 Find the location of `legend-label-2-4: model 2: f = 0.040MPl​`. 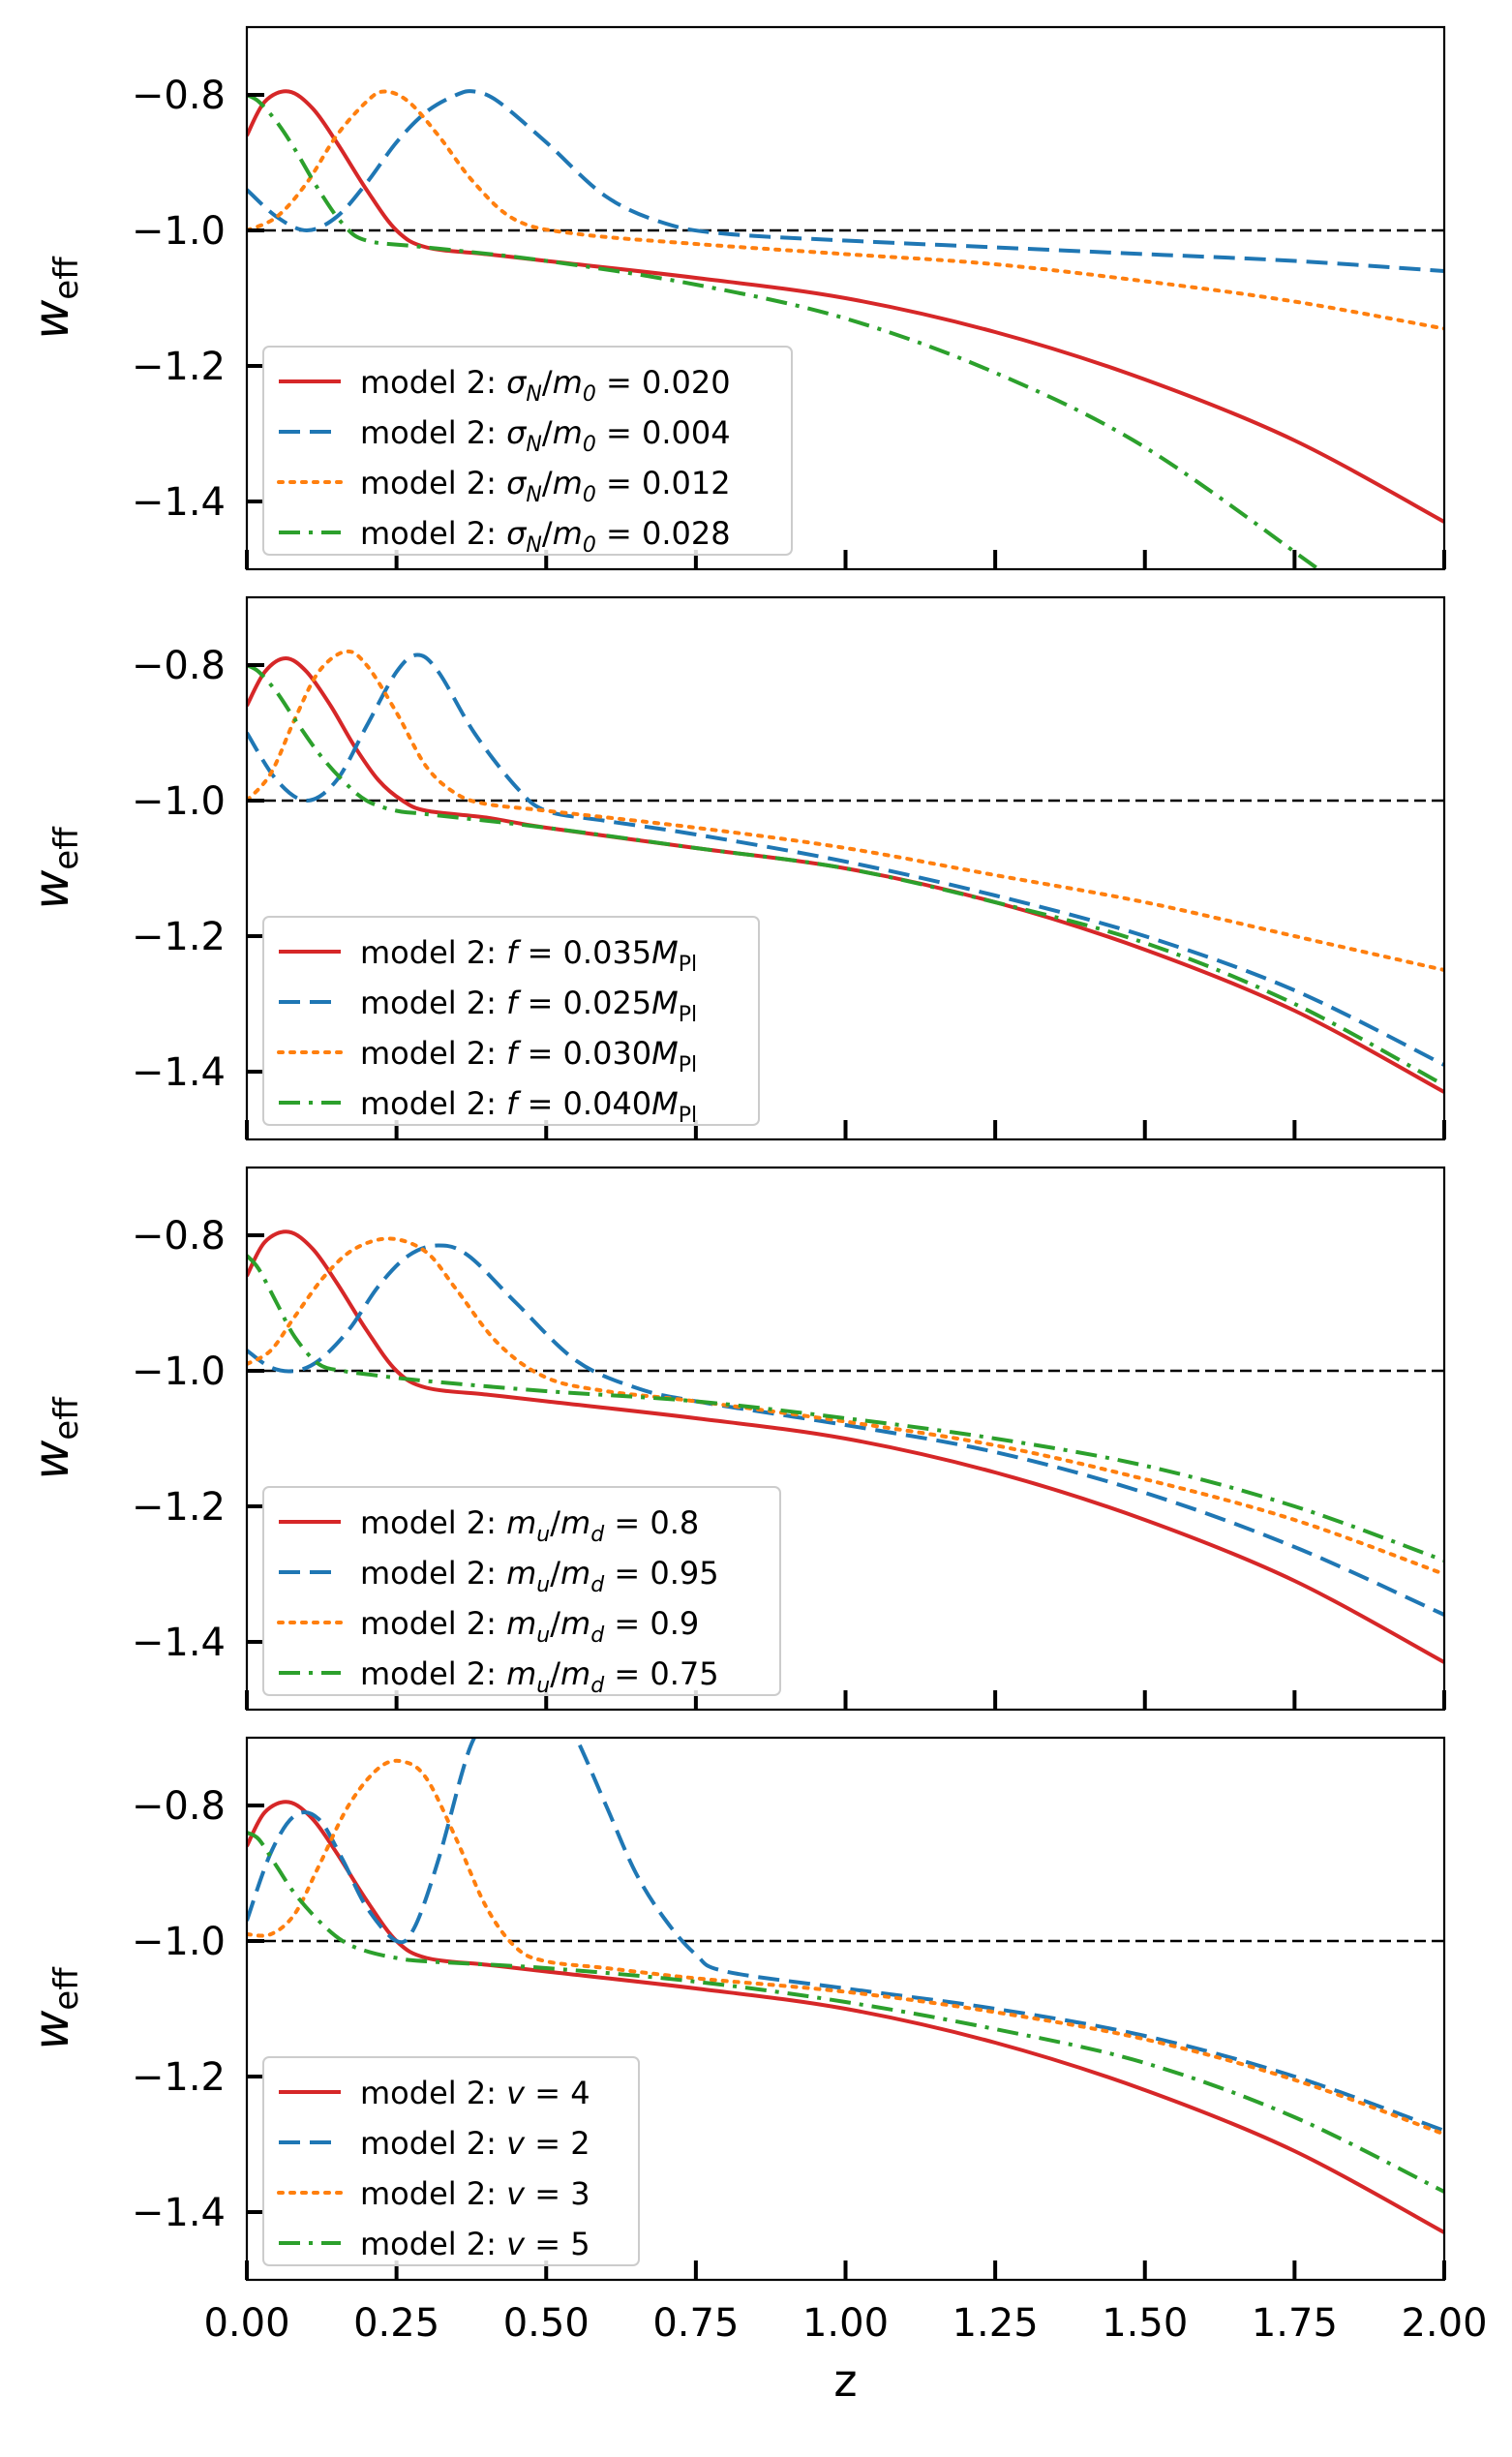

legend-label-2-4: model 2: f = 0.040MPl​ is located at coordinates (528, 1106).